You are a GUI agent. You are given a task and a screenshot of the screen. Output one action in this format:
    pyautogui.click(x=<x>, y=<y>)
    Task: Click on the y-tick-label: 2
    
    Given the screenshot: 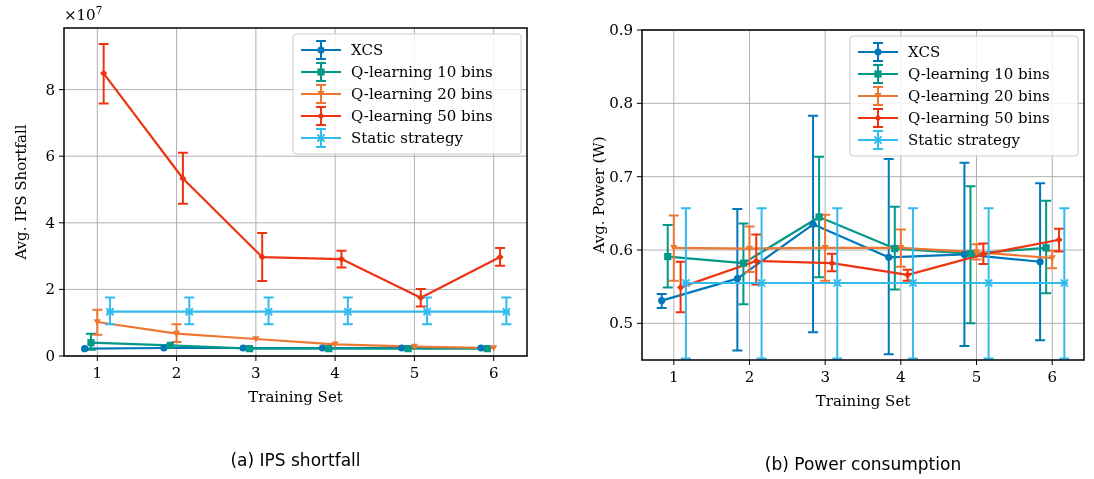 What is the action you would take?
    pyautogui.click(x=50, y=289)
    